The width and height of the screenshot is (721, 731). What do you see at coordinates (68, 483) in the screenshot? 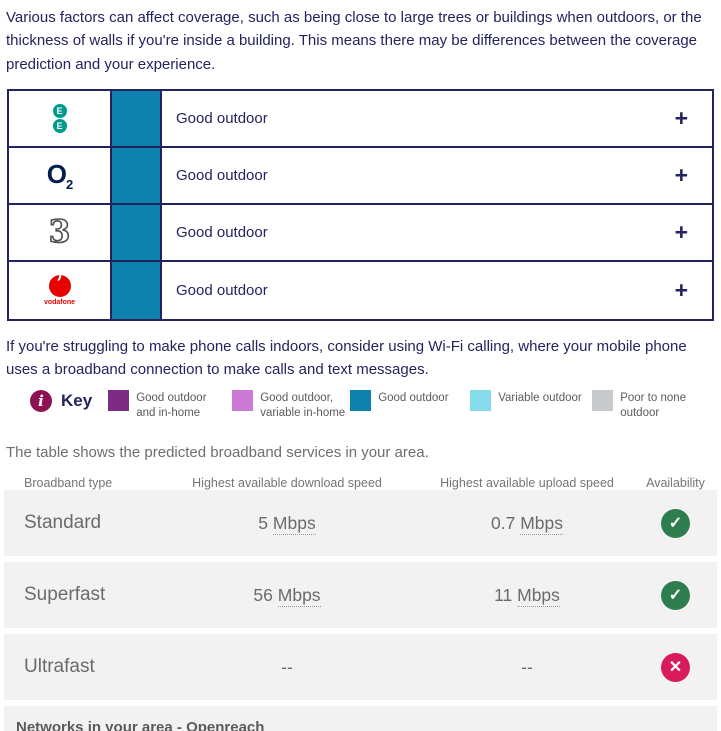
I see `col-header-broadband-type: Broadband type` at bounding box center [68, 483].